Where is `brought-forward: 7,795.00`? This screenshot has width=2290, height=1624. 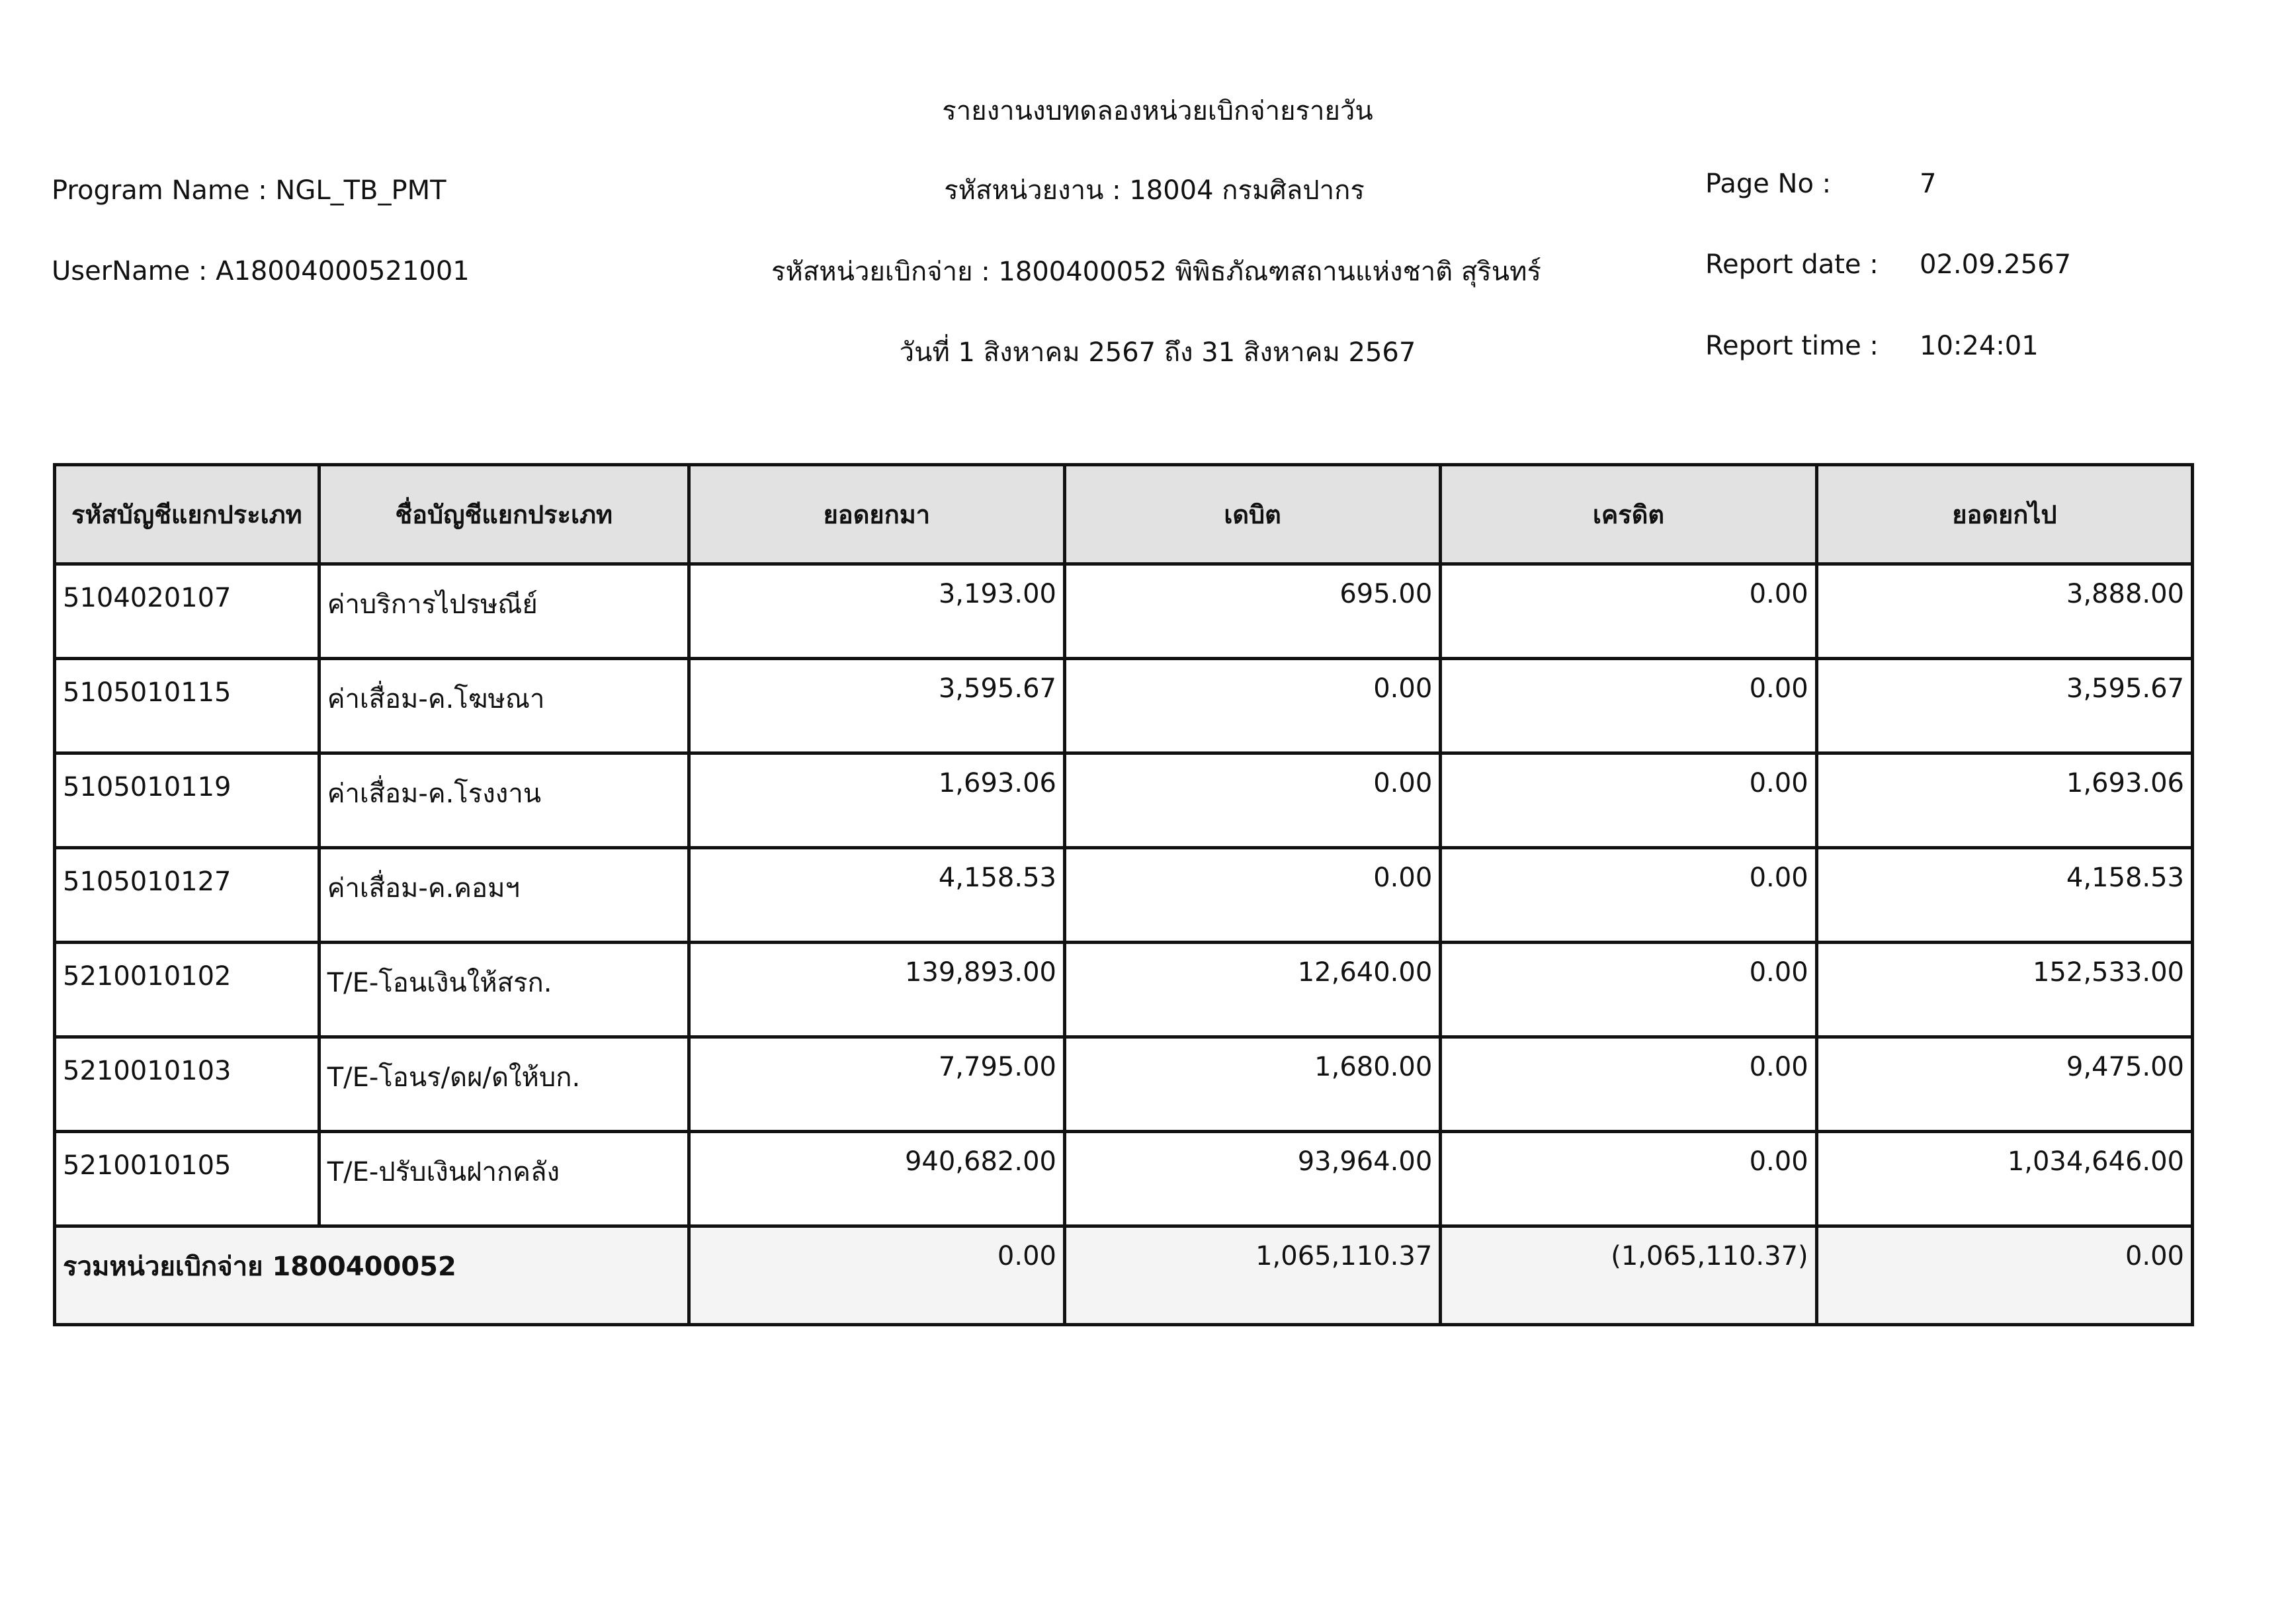 brought-forward: 7,795.00 is located at coordinates (877, 1084).